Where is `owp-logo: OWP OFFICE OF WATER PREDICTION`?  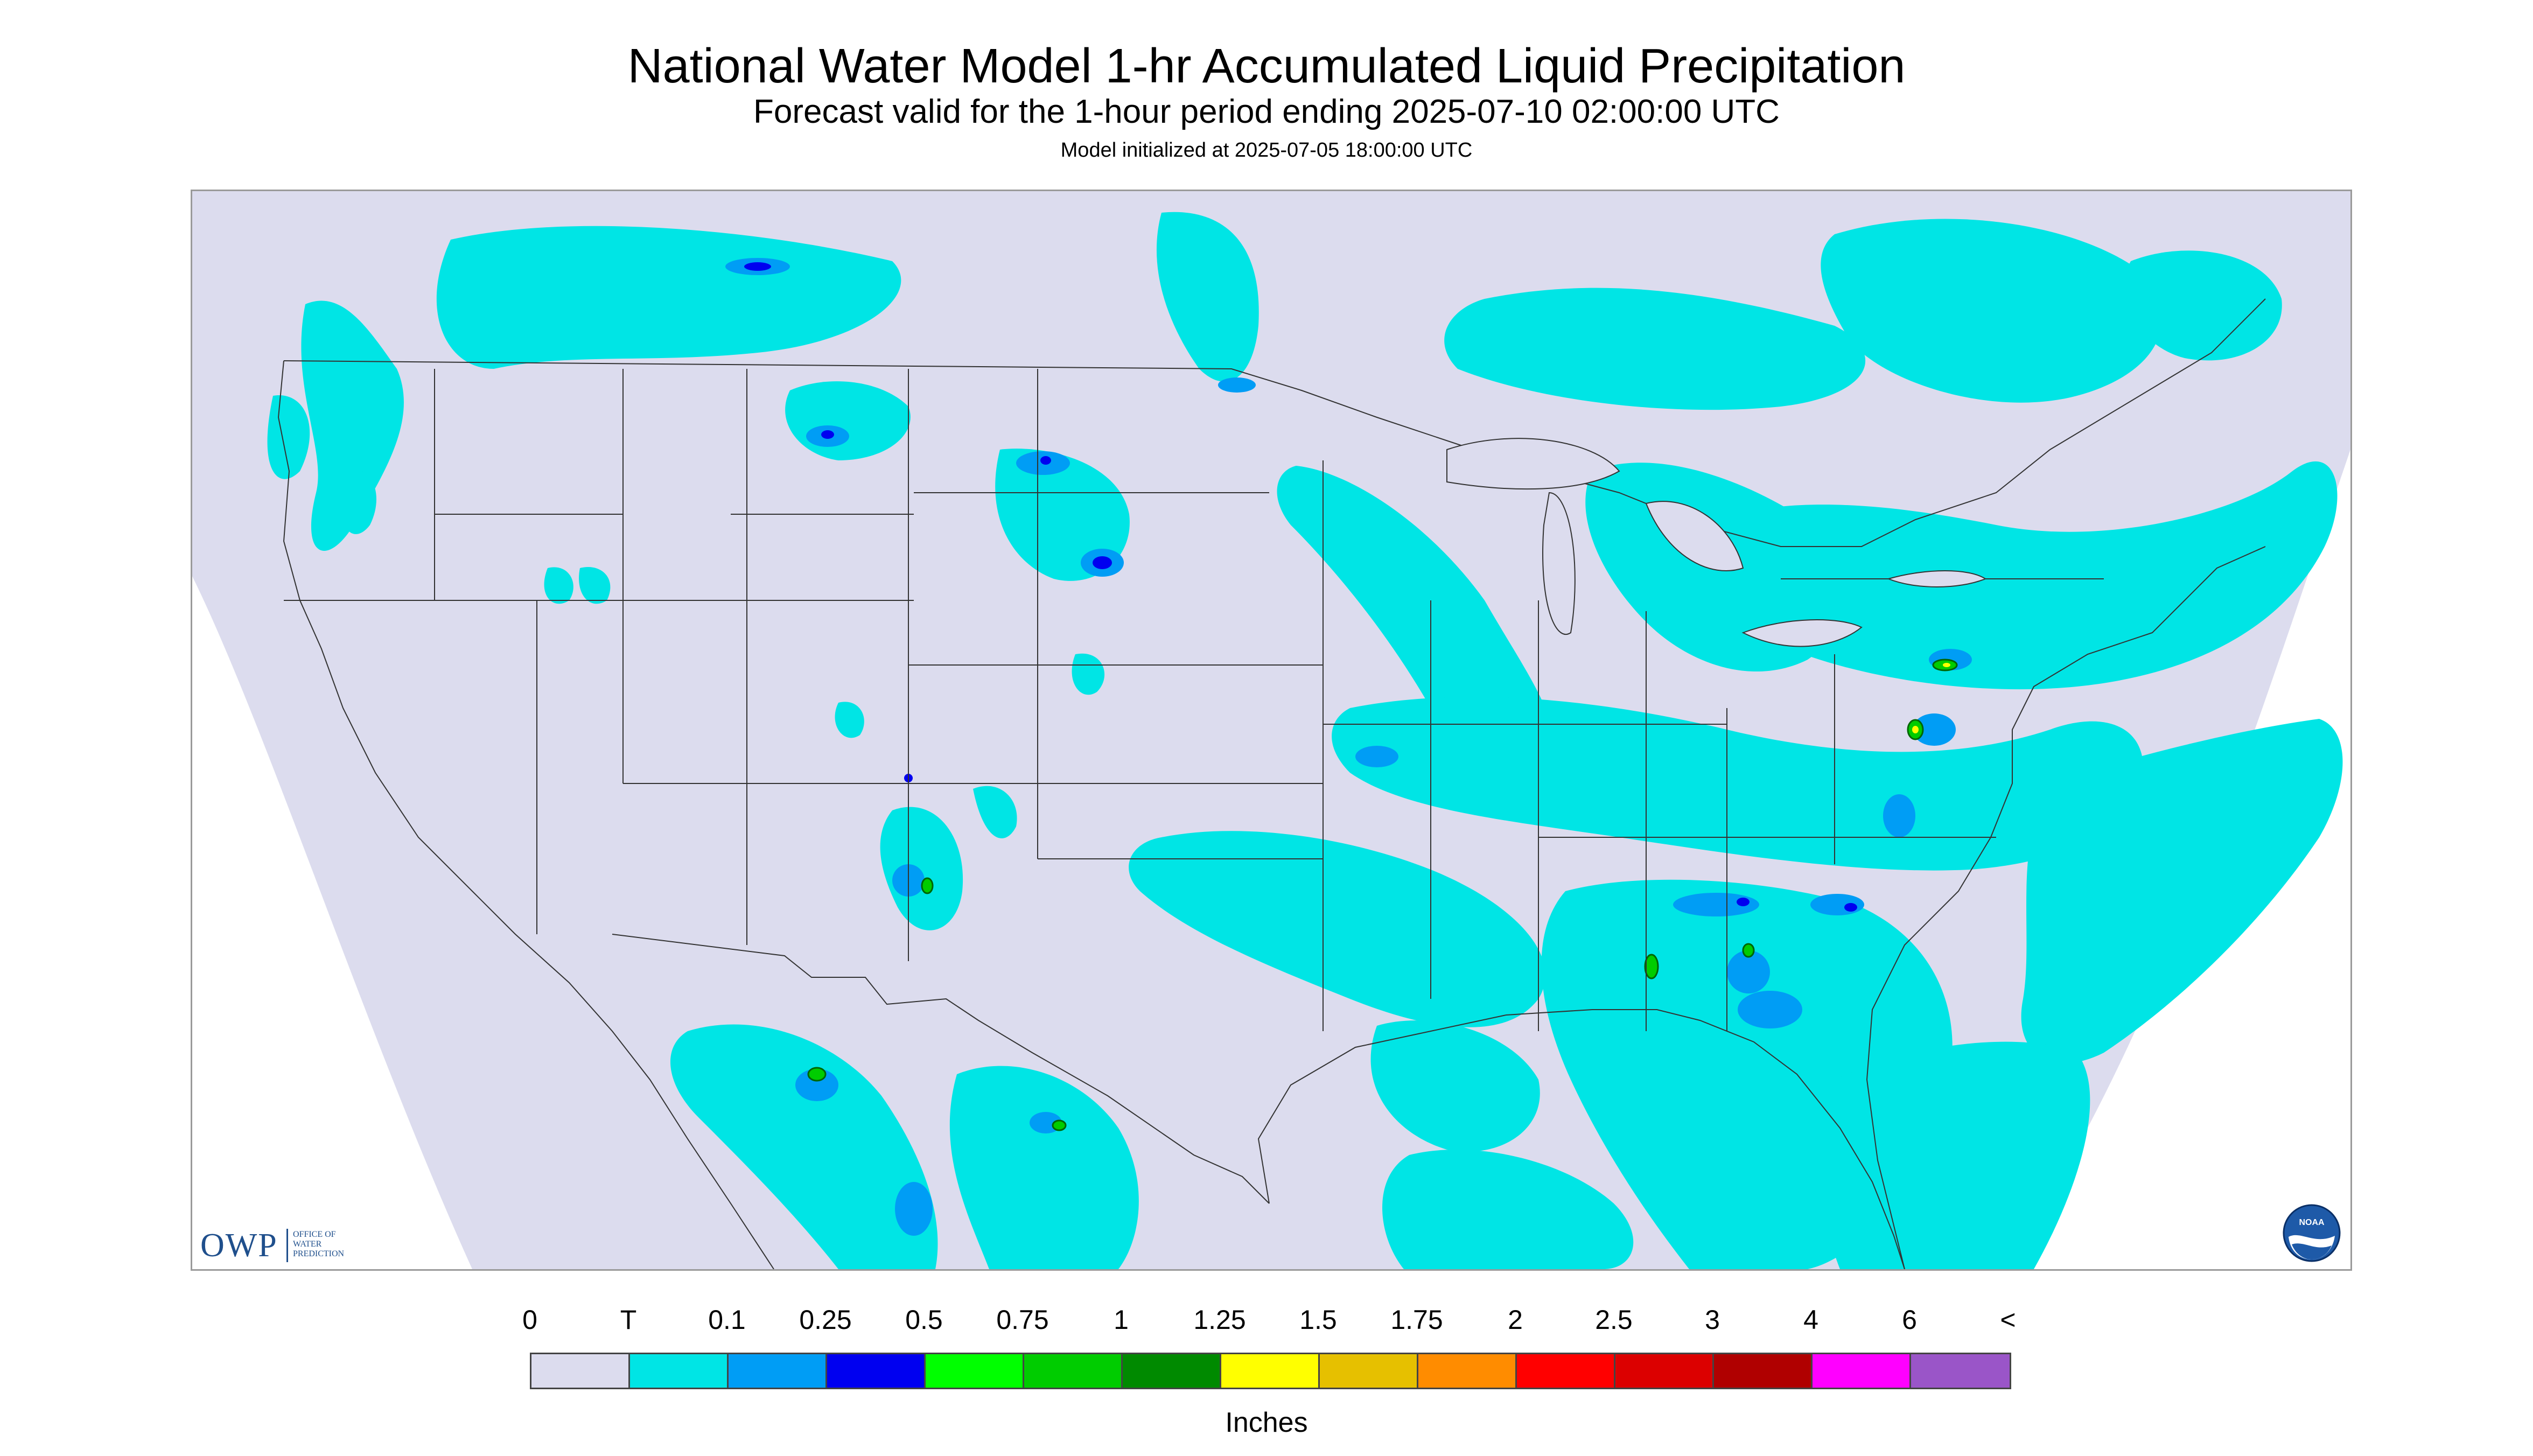
owp-logo: OWP OFFICE OF WATER PREDICTION is located at coordinates (286, 1243).